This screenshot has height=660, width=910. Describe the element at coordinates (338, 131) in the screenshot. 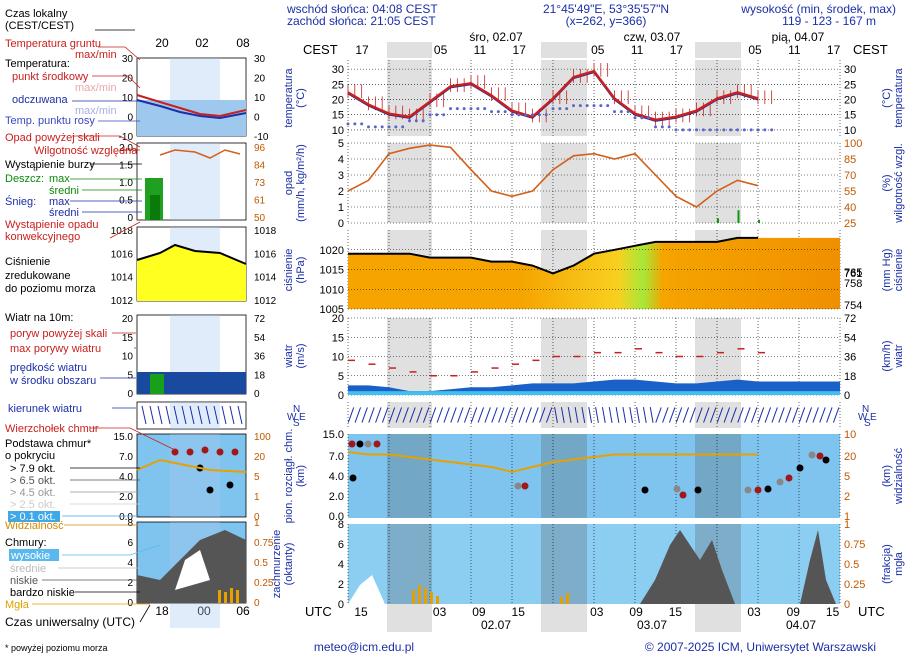

I see `tick-temp-left: 10` at that location.